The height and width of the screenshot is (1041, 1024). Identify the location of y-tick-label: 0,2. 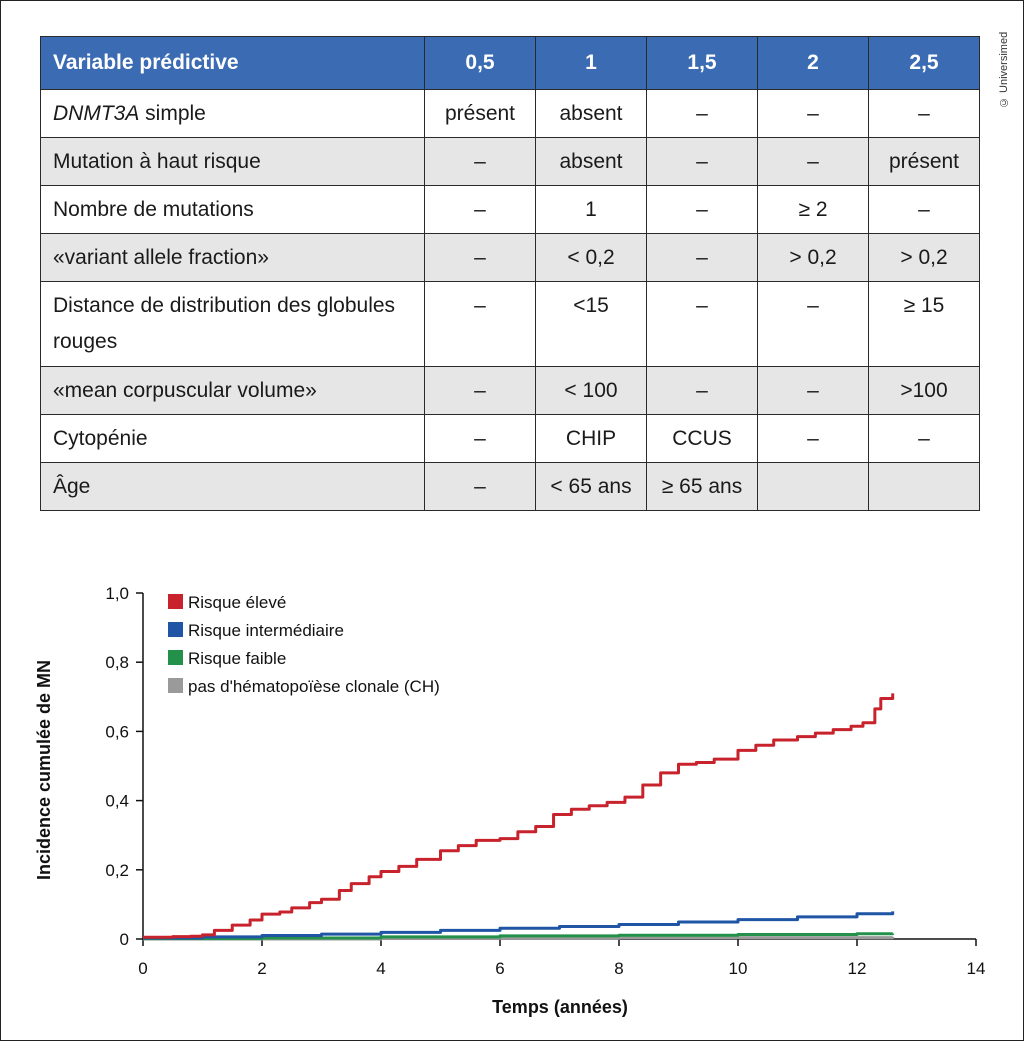
(117, 870).